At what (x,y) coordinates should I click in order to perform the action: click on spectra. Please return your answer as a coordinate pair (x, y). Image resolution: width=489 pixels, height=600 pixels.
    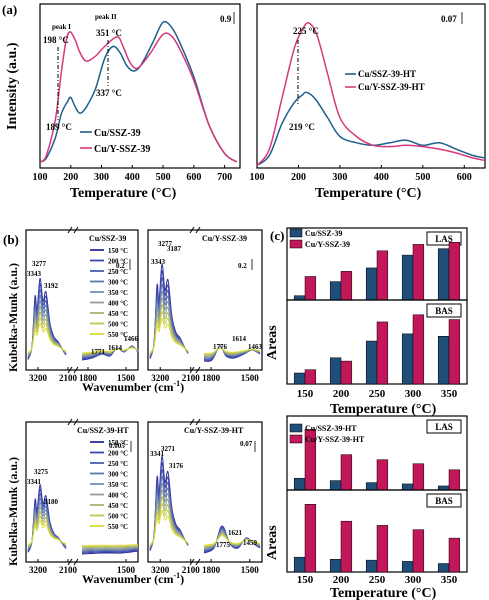
    Looking at the image, I should click on (205, 300).